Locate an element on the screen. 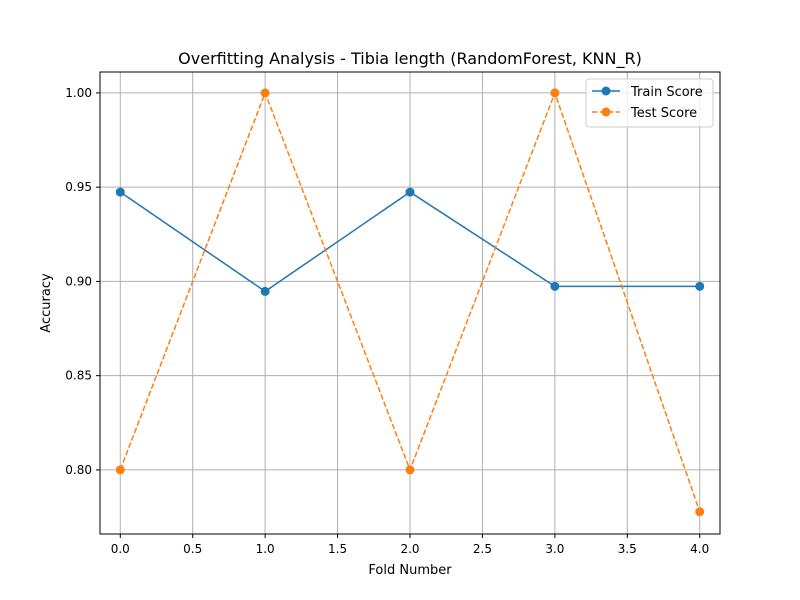  x-tick-label: 3.5 is located at coordinates (627, 549).